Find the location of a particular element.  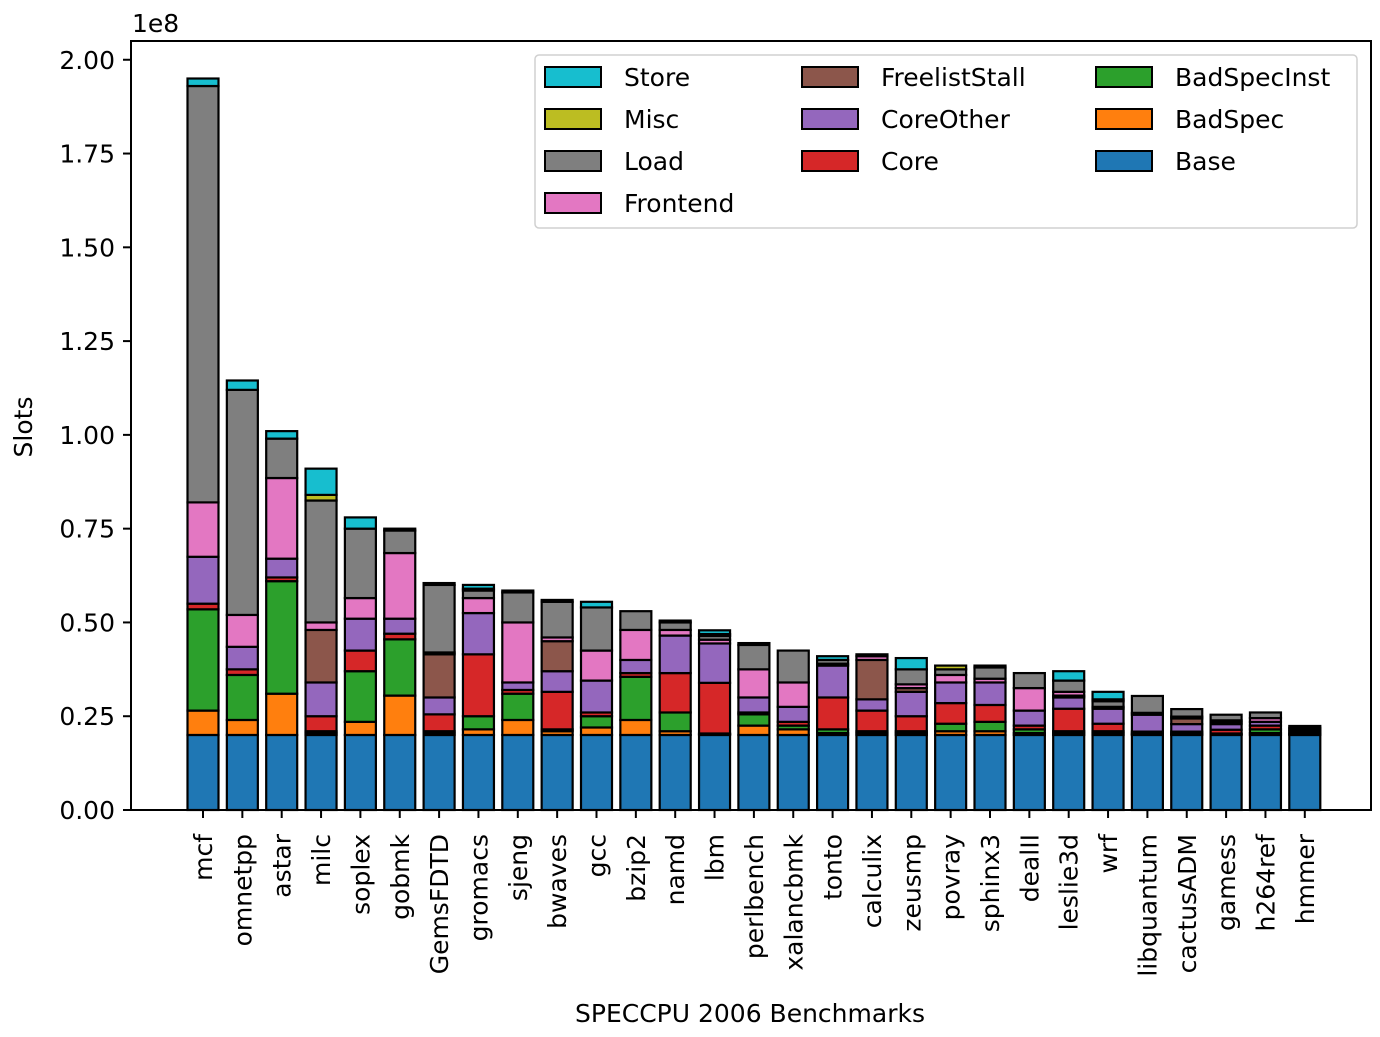

bar-calculix-base is located at coordinates (872, 772).